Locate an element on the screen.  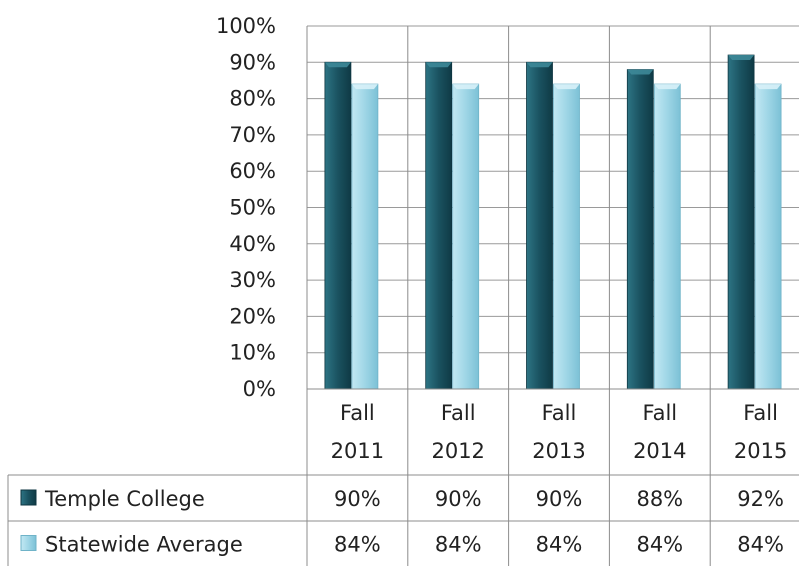
legend-key-statewide-average is located at coordinates (28, 543).